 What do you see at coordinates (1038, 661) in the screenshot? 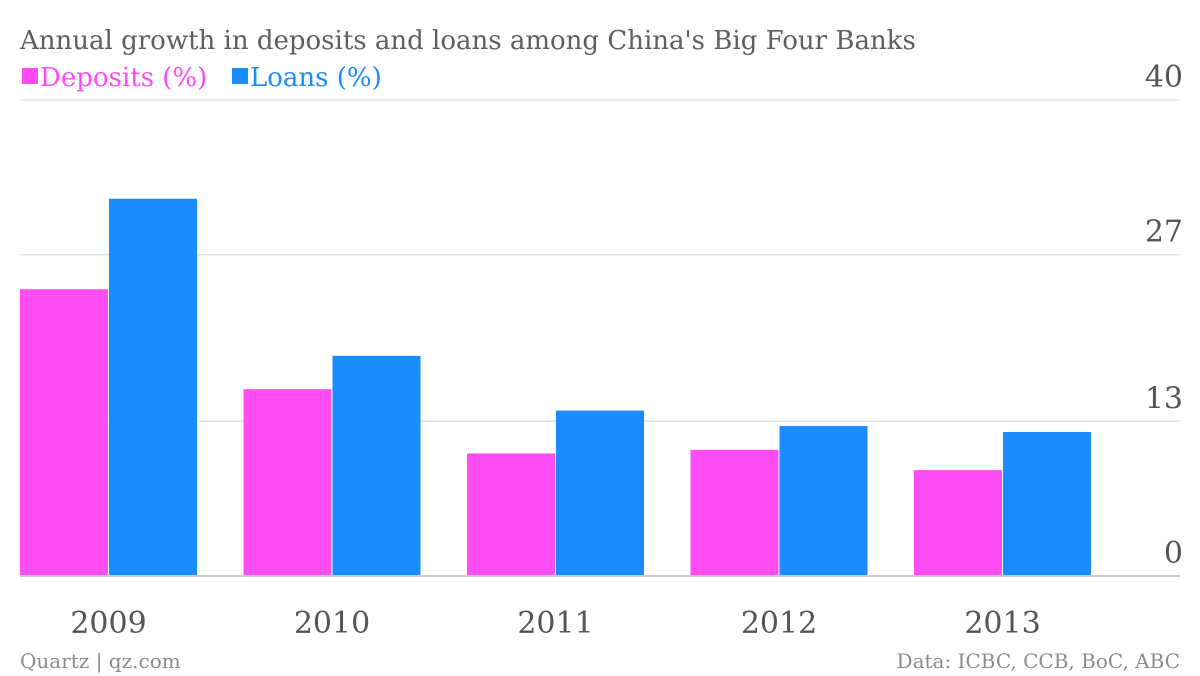
I see `source-right: Data: ICBC, CCB, BoC, ABC` at bounding box center [1038, 661].